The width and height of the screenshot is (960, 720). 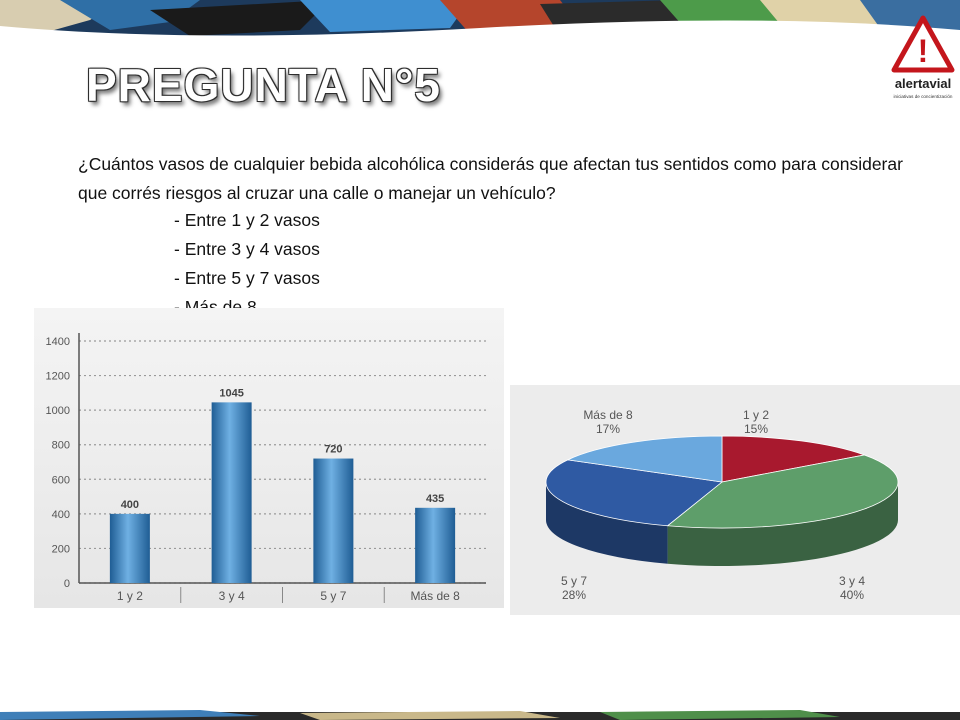 What do you see at coordinates (61, 515) in the screenshot?
I see `y-tick-label: 400` at bounding box center [61, 515].